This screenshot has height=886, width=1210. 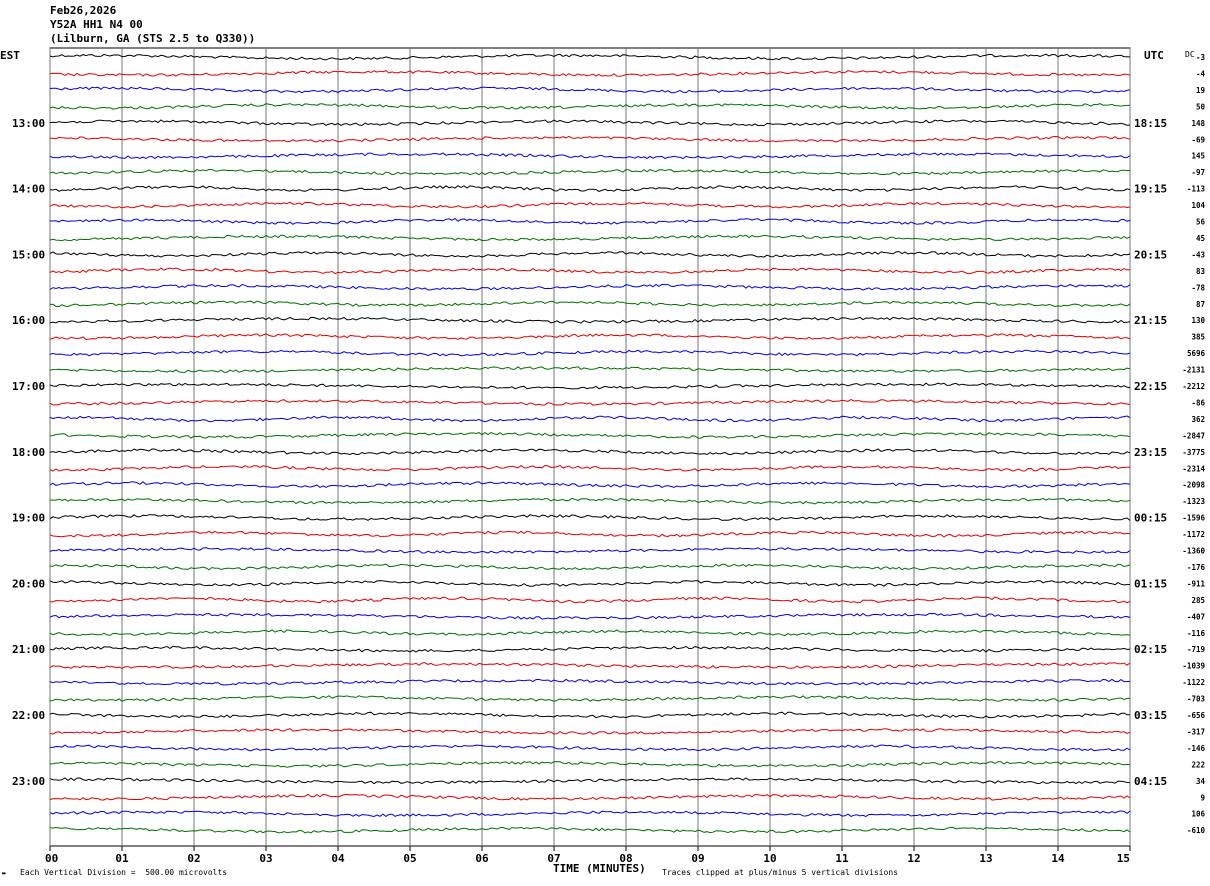 What do you see at coordinates (1198, 123) in the screenshot?
I see `dc-offset-label: 148` at bounding box center [1198, 123].